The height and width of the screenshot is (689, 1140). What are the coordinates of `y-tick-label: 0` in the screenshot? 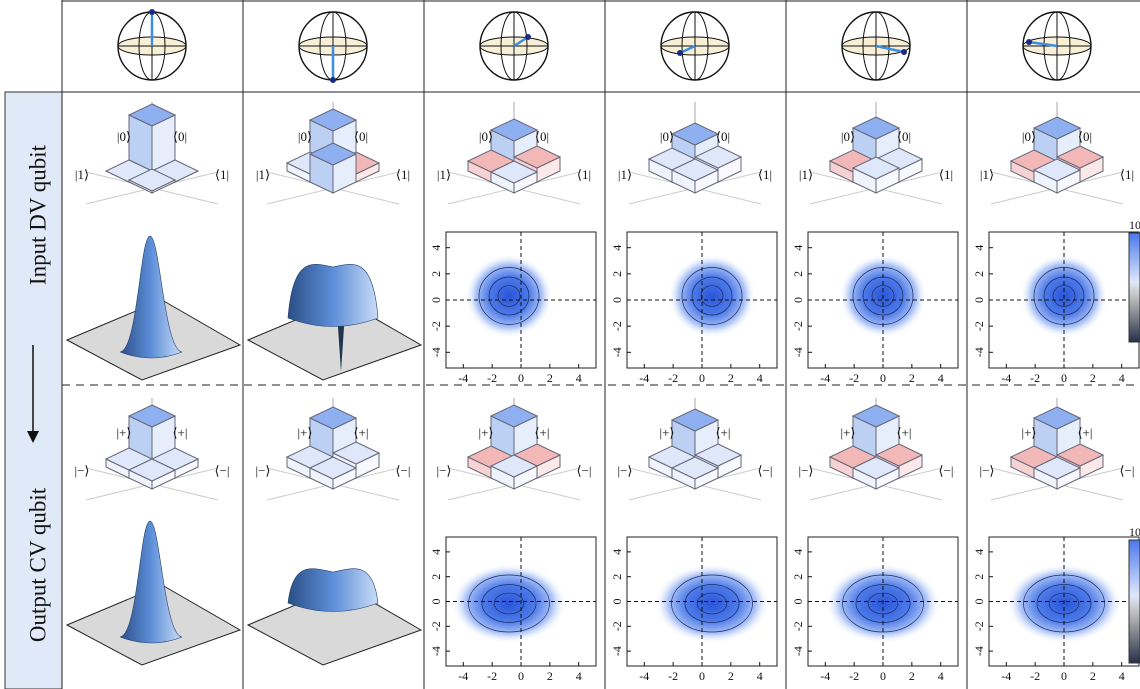 It's located at (798, 602).